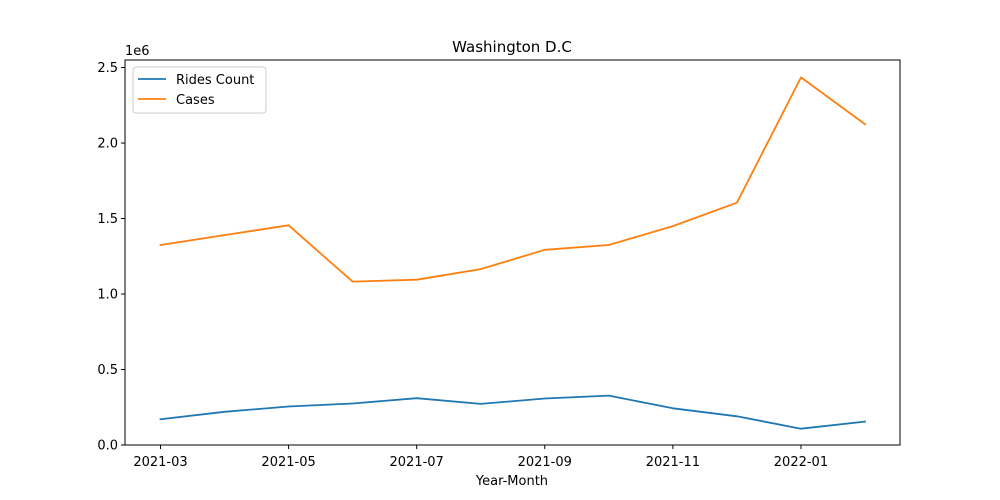  What do you see at coordinates (107, 68) in the screenshot?
I see `y-tick-label: 2.5` at bounding box center [107, 68].